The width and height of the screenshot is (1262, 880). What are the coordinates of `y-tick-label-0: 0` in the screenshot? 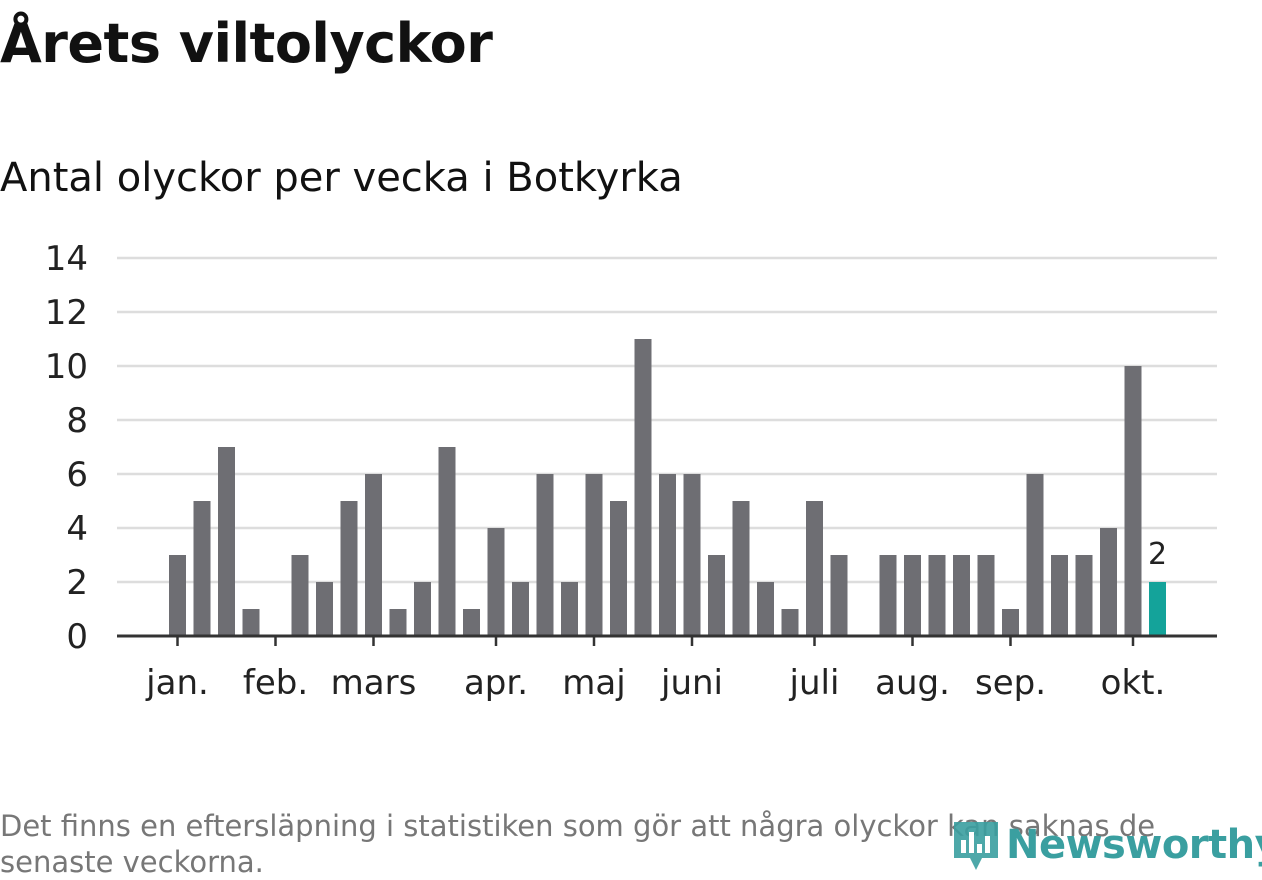 It's located at (77, 637).